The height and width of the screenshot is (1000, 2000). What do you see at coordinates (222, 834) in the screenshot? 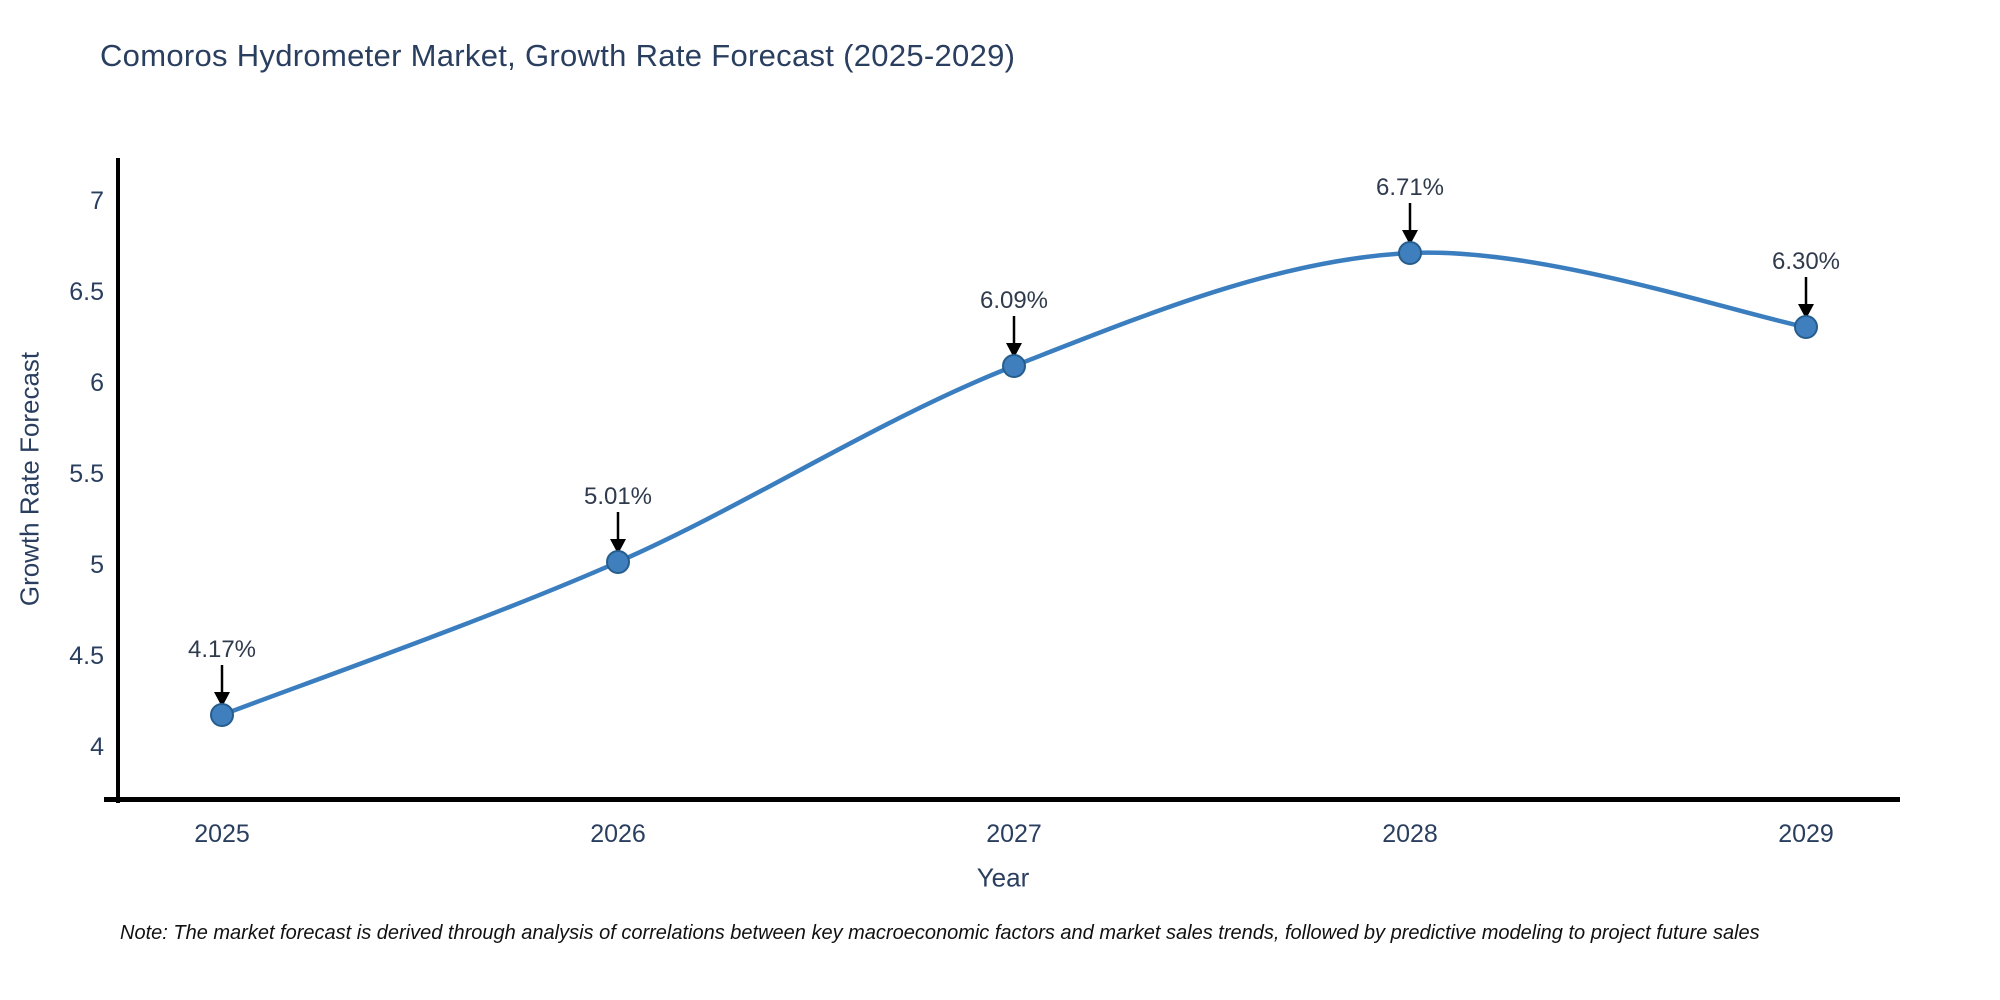
I see `x-tick-label: 2025` at bounding box center [222, 834].